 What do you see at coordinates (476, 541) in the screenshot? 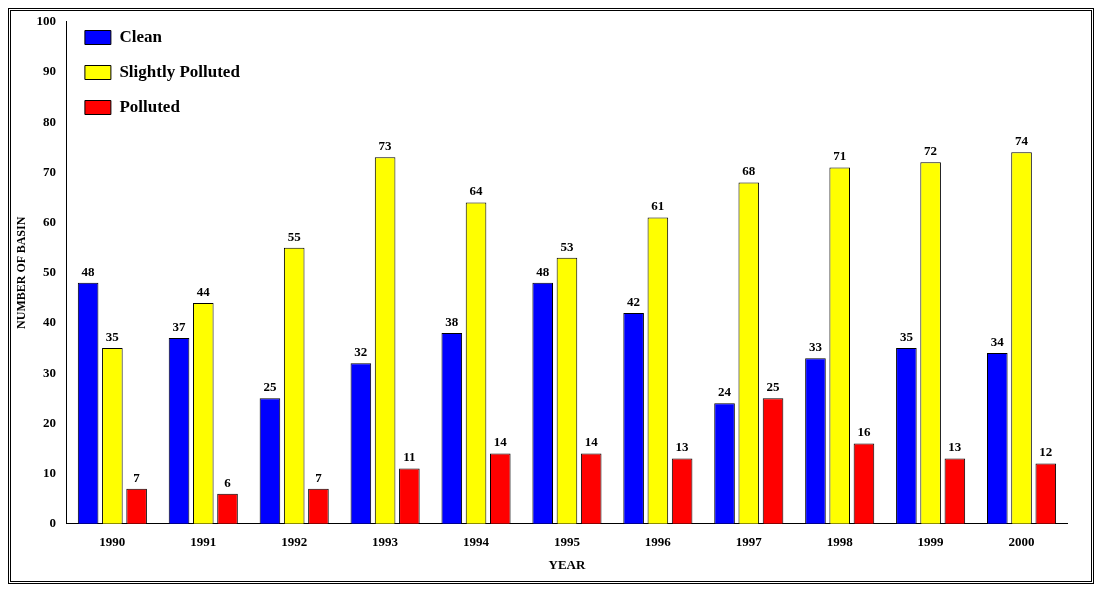
I see `x-tick-label: 1994` at bounding box center [476, 541].